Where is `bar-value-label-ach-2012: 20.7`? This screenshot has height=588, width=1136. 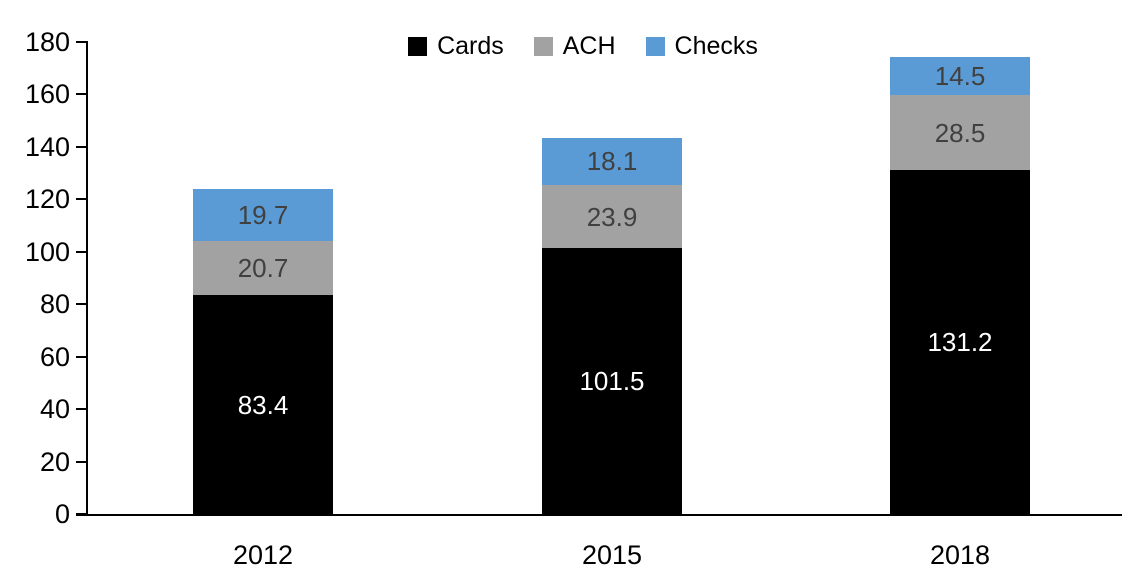
bar-value-label-ach-2012: 20.7 is located at coordinates (263, 268).